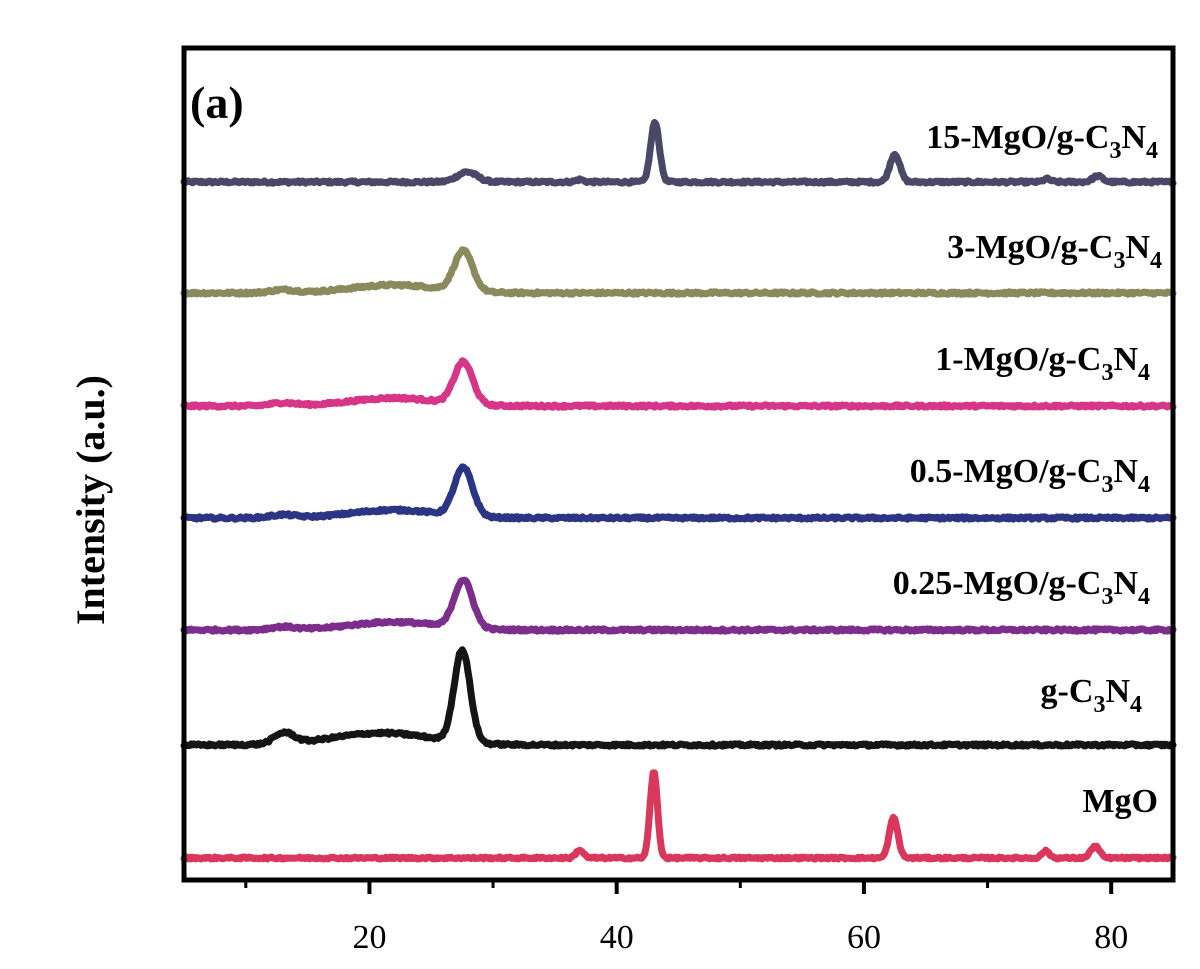 This screenshot has height=969, width=1200. I want to click on series-label-1: 3-MgO/g-C3N4, so click(1054, 251).